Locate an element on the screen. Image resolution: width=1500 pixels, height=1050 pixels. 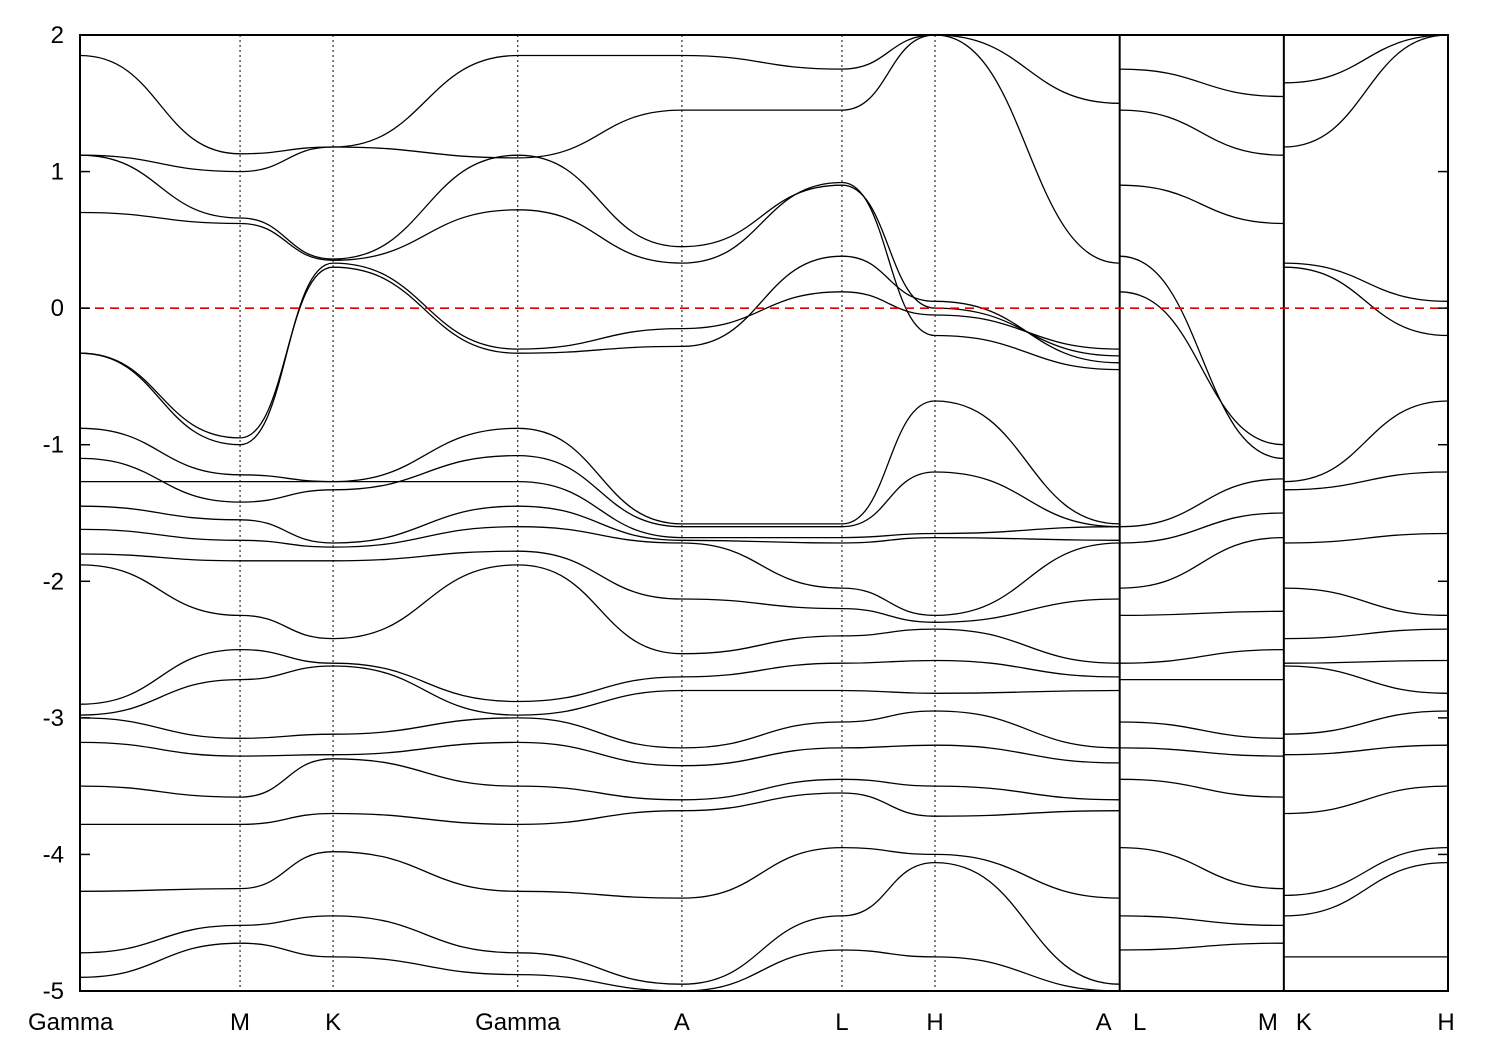
y-tick-label: 2 is located at coordinates (57, 35).